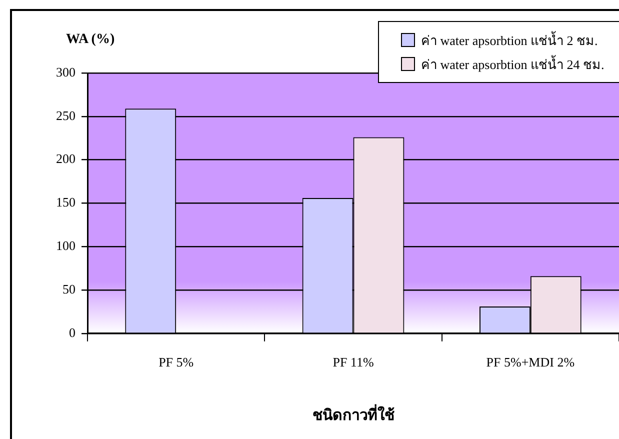 The height and width of the screenshot is (439, 619). What do you see at coordinates (90, 40) in the screenshot?
I see `y-axis-title: WA (%)` at bounding box center [90, 40].